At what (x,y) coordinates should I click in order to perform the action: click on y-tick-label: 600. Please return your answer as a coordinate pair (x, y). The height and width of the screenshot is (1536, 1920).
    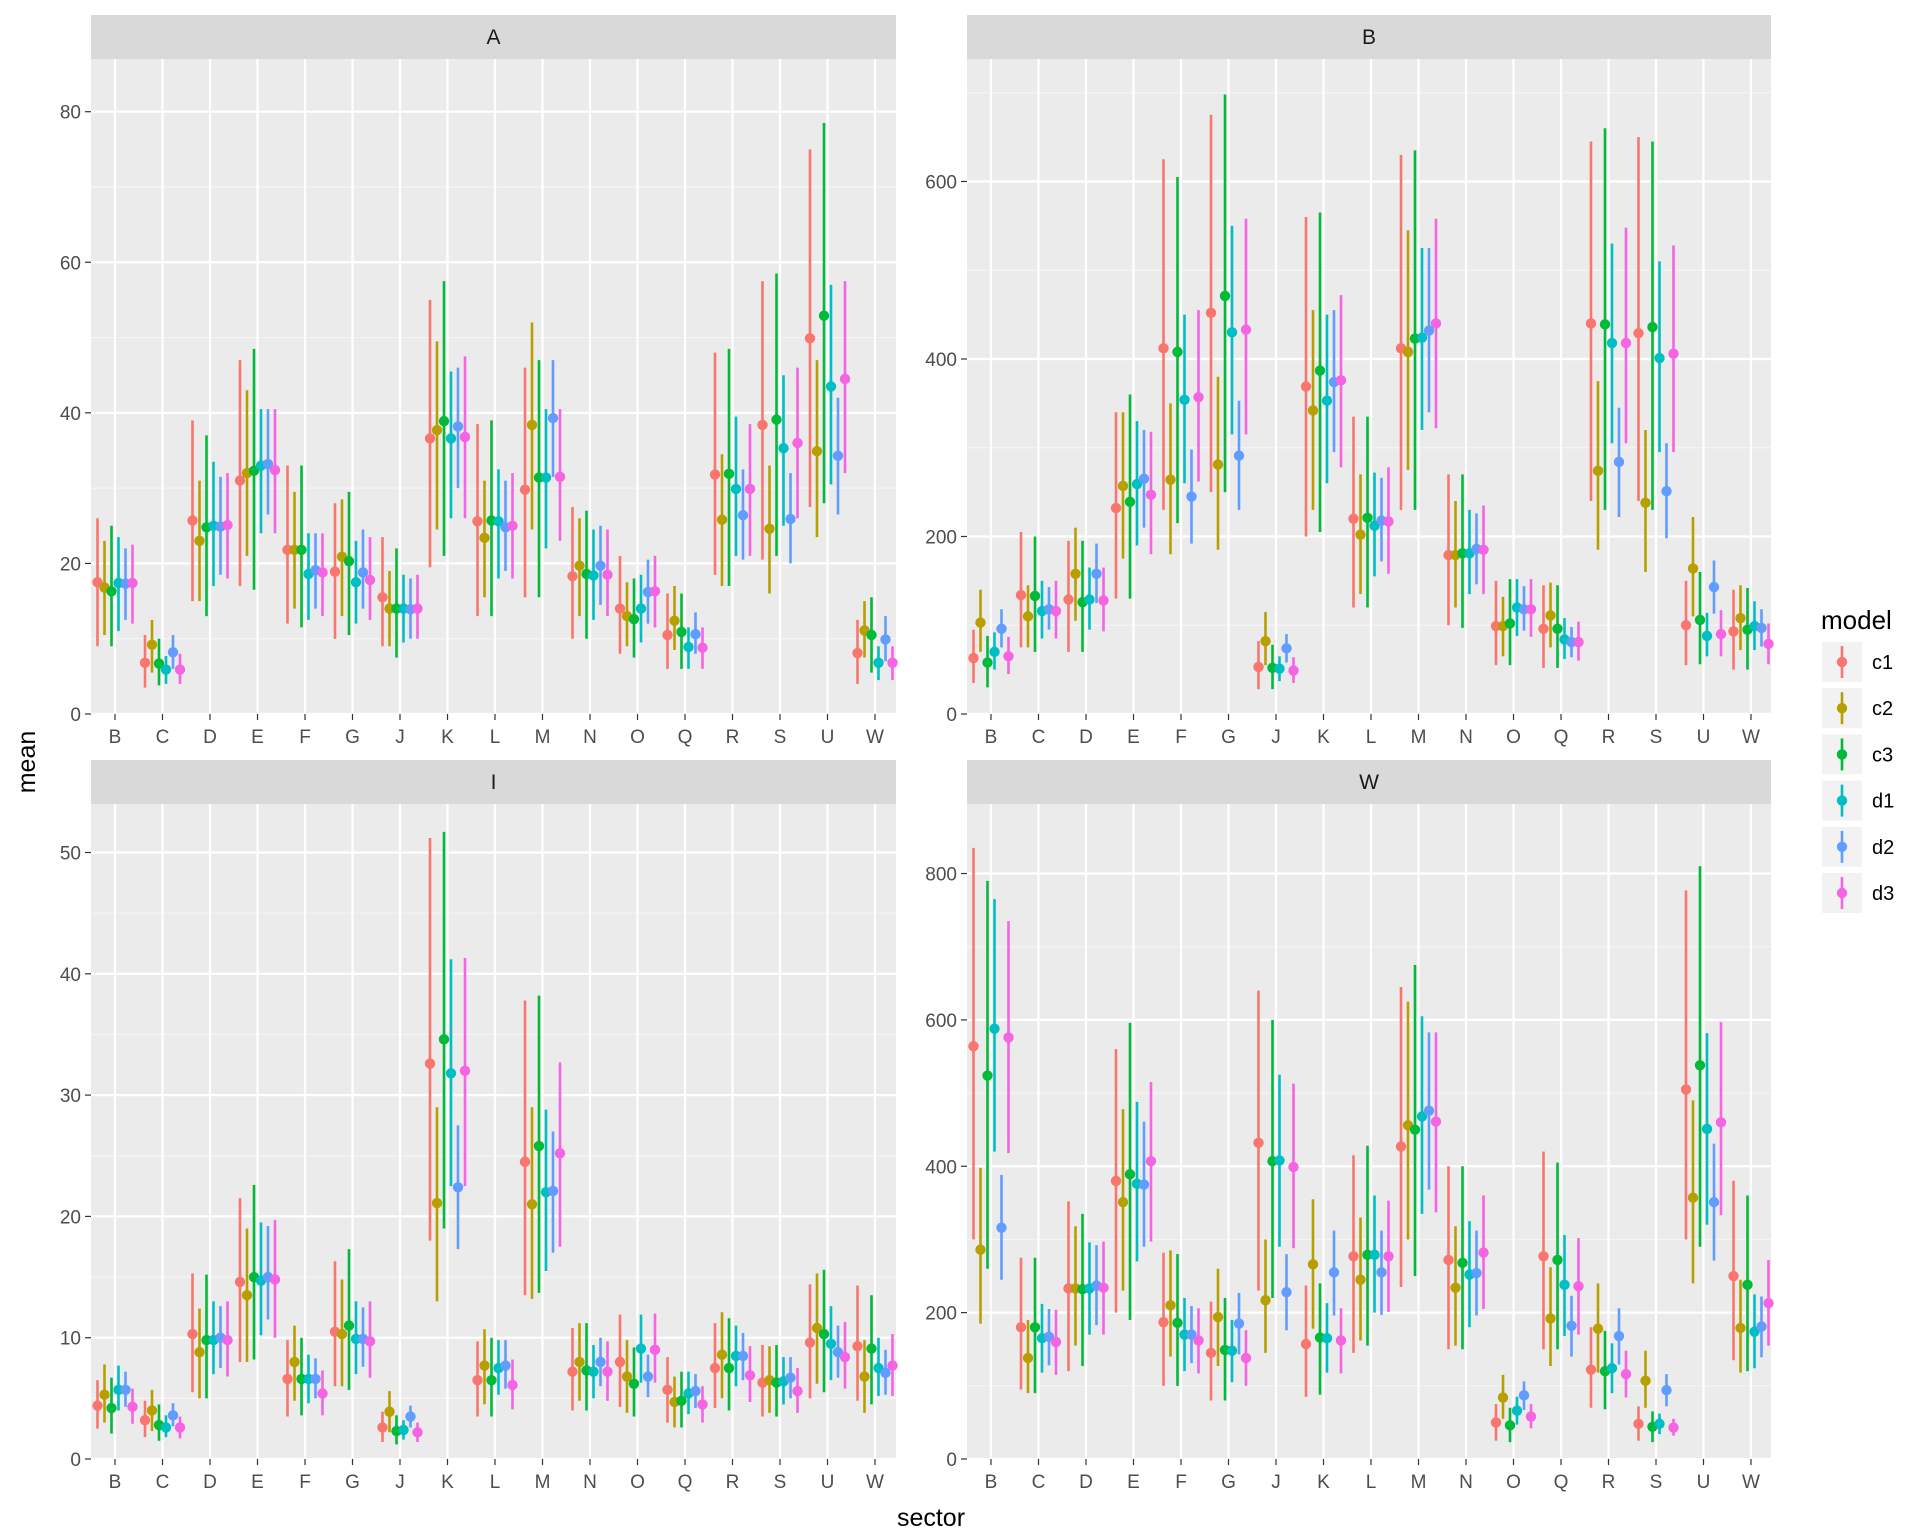
    Looking at the image, I should click on (941, 1021).